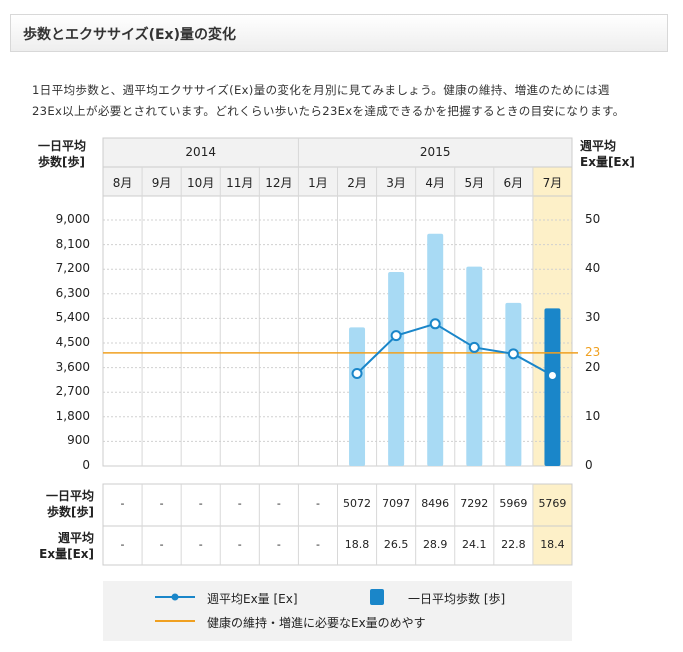 The height and width of the screenshot is (652, 683). What do you see at coordinates (70, 512) in the screenshot?
I see `table-row1-label-line-2: 歩数[歩]` at bounding box center [70, 512].